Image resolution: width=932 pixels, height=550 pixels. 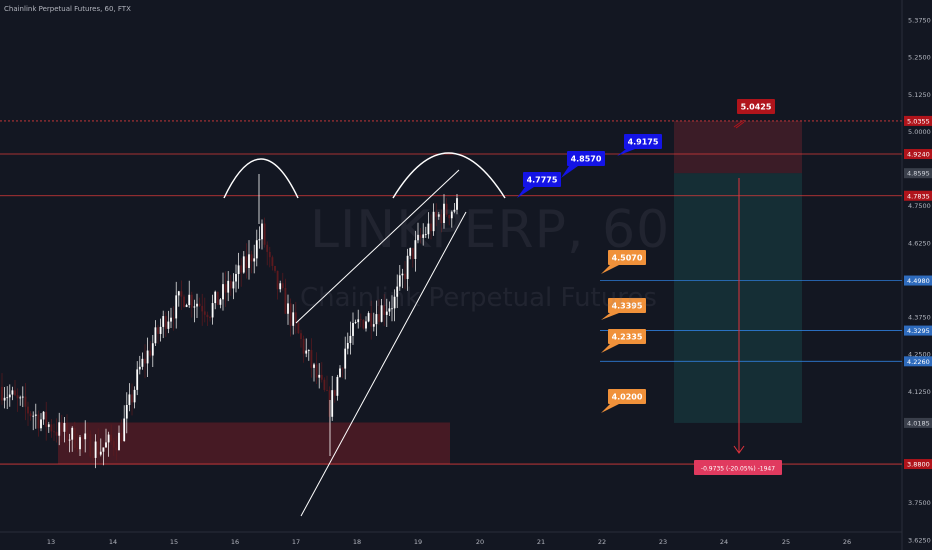 What do you see at coordinates (738, 469) in the screenshot?
I see `measure-label: -0.9735 (-20.05%) -1947` at bounding box center [738, 469].